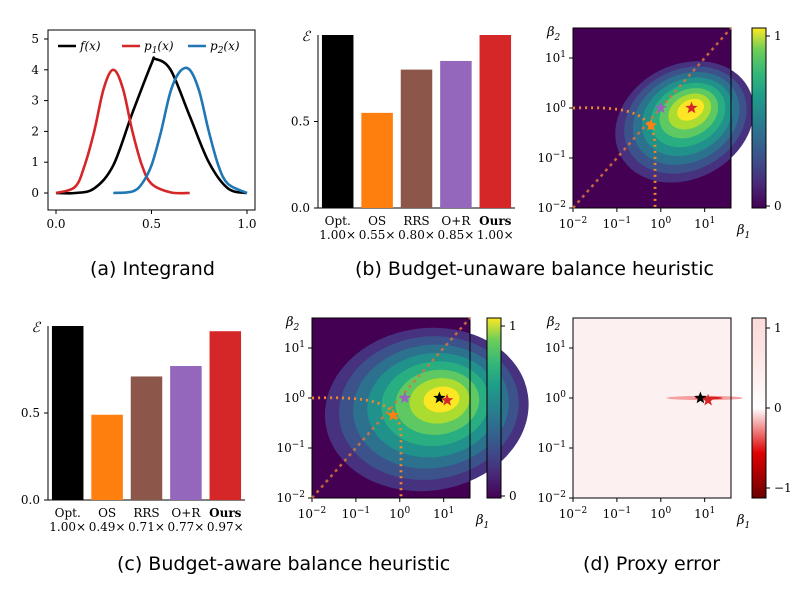  I want to click on budget-dotted-curve-b, so click(614, 157).